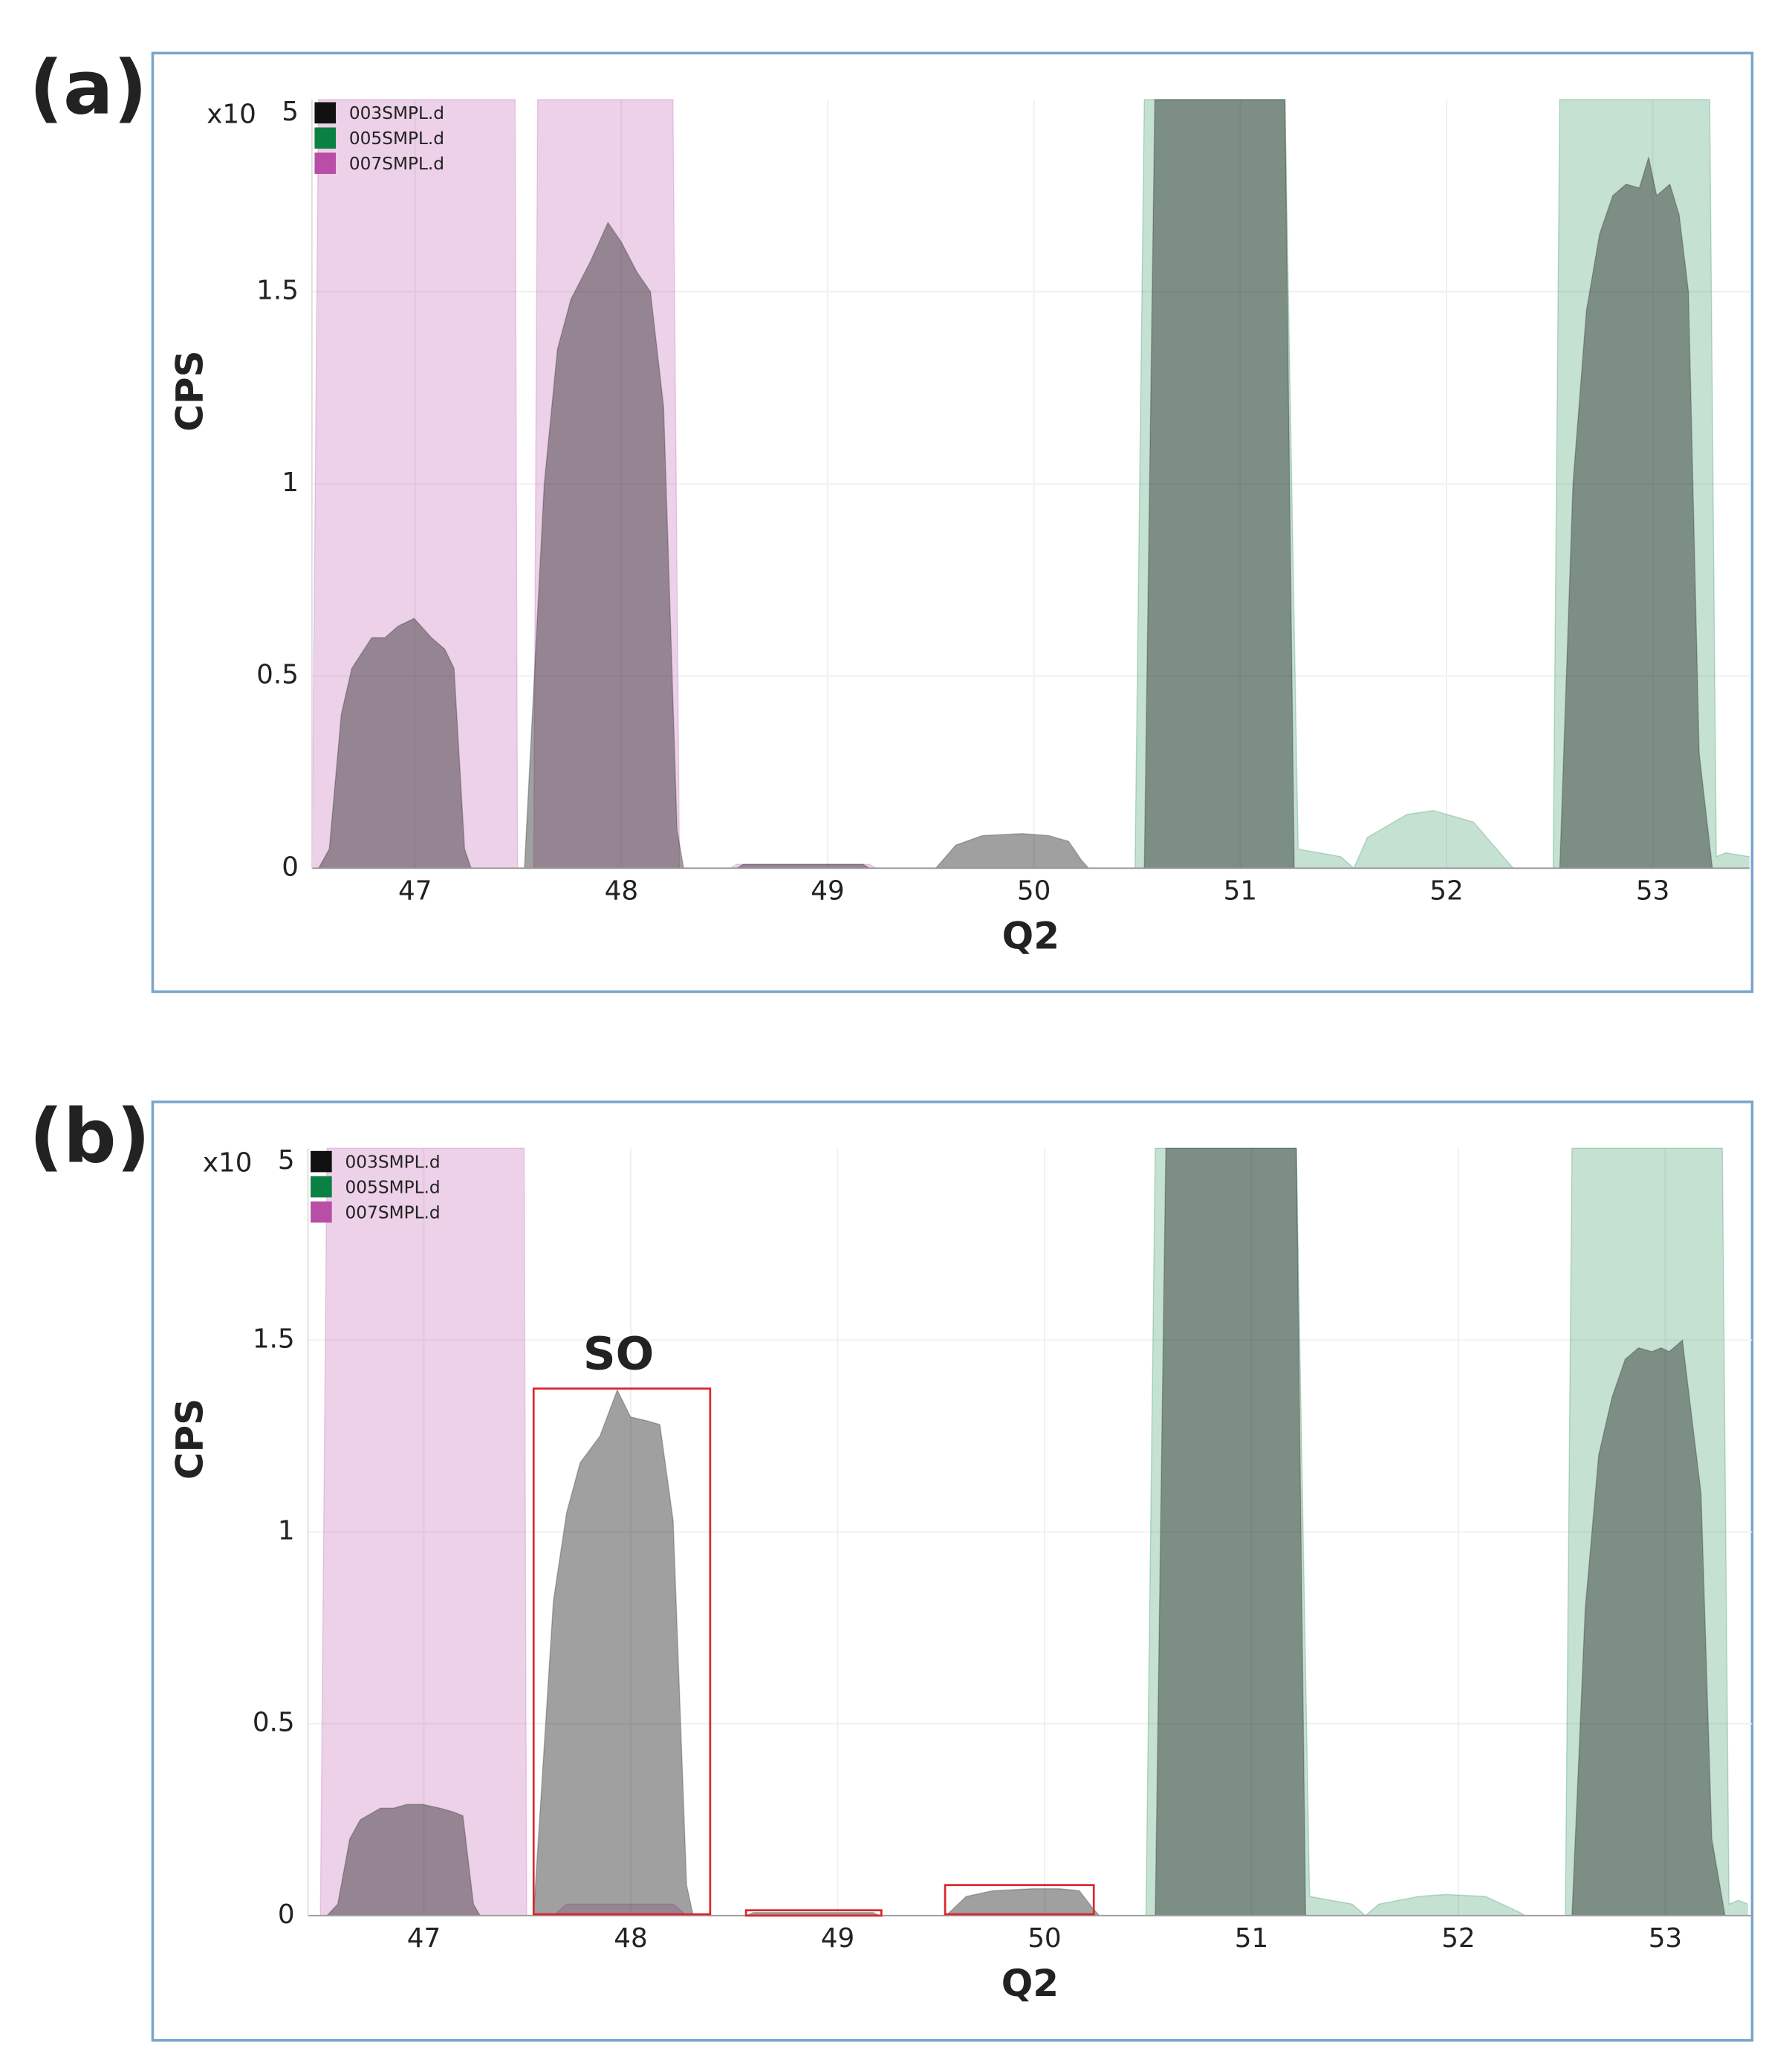 Image resolution: width=1792 pixels, height=2051 pixels. I want to click on panel-label: (b), so click(89, 1136).